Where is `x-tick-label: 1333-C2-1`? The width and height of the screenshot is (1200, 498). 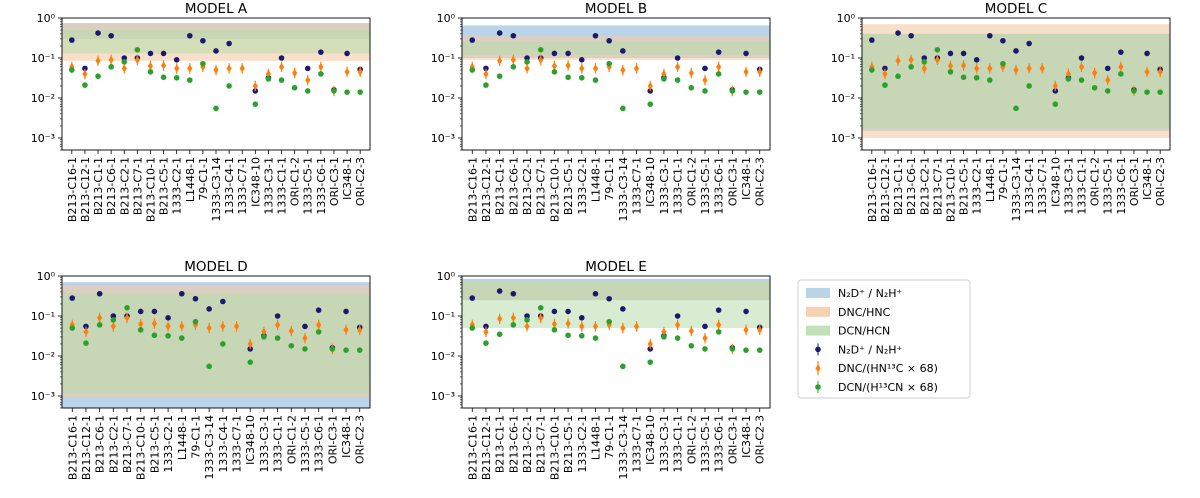 x-tick-label: 1333-C2-1 is located at coordinates (582, 444).